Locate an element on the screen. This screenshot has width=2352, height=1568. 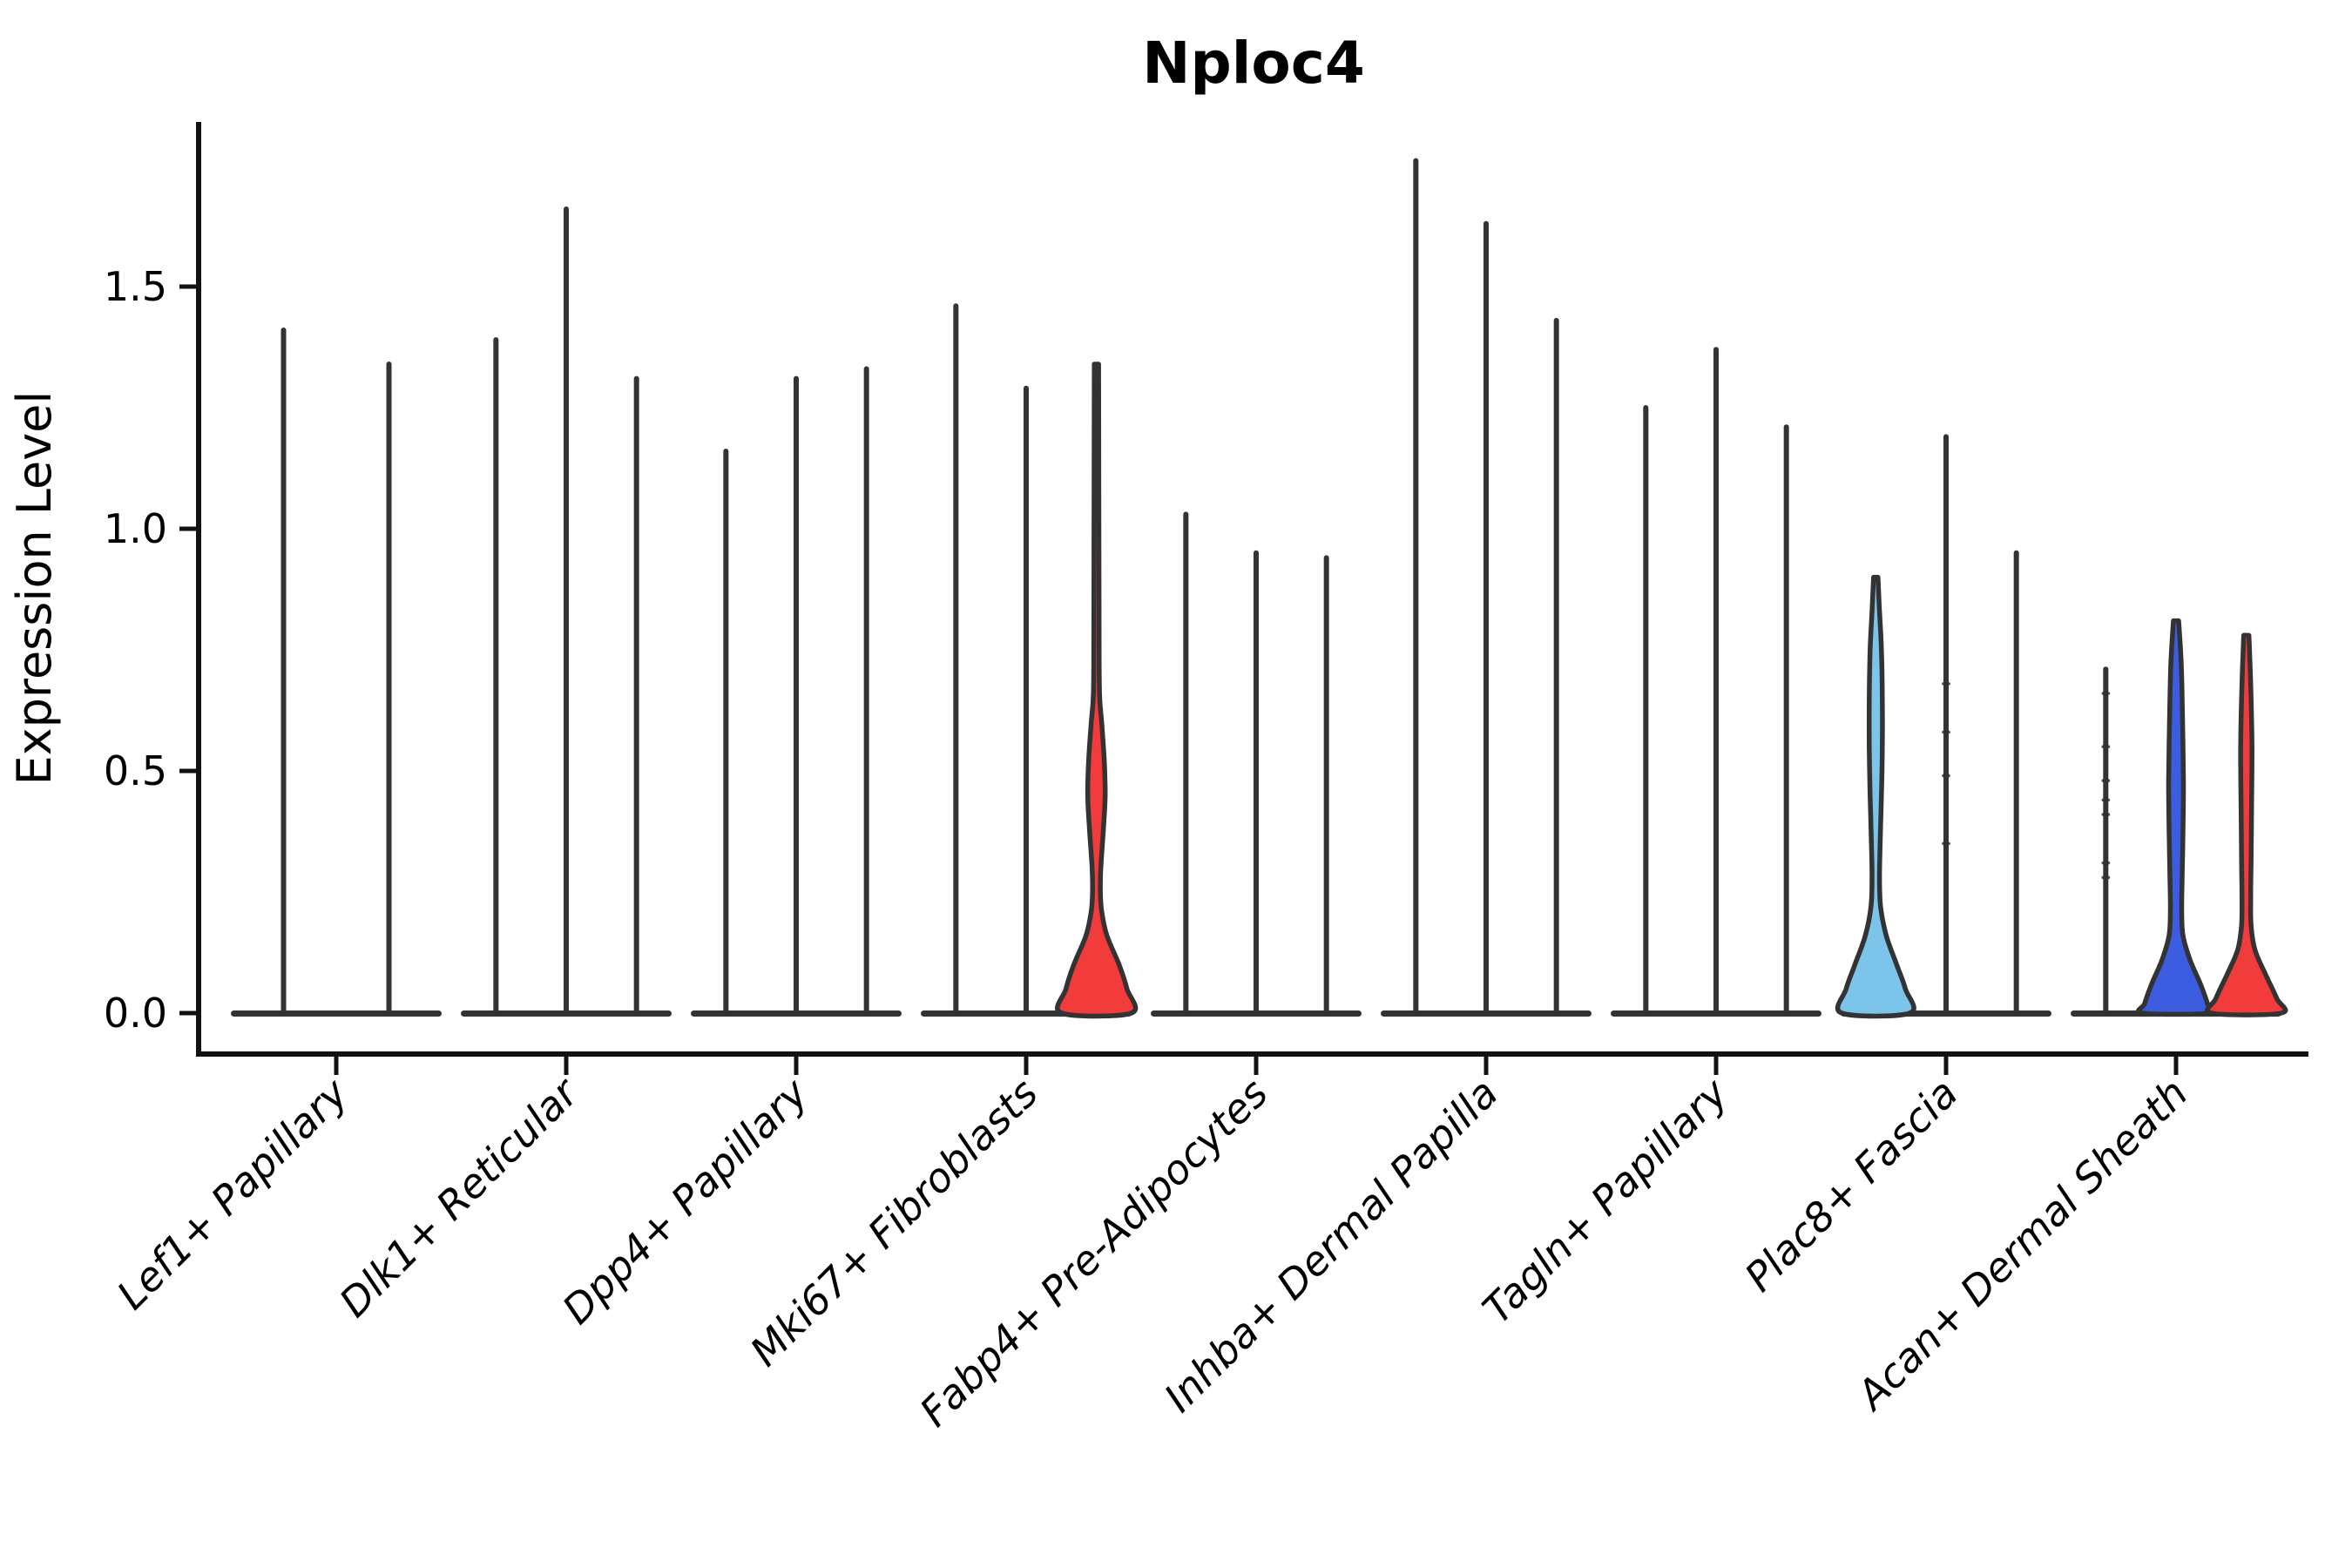
y-tick-label: 1.0 is located at coordinates (135, 528).